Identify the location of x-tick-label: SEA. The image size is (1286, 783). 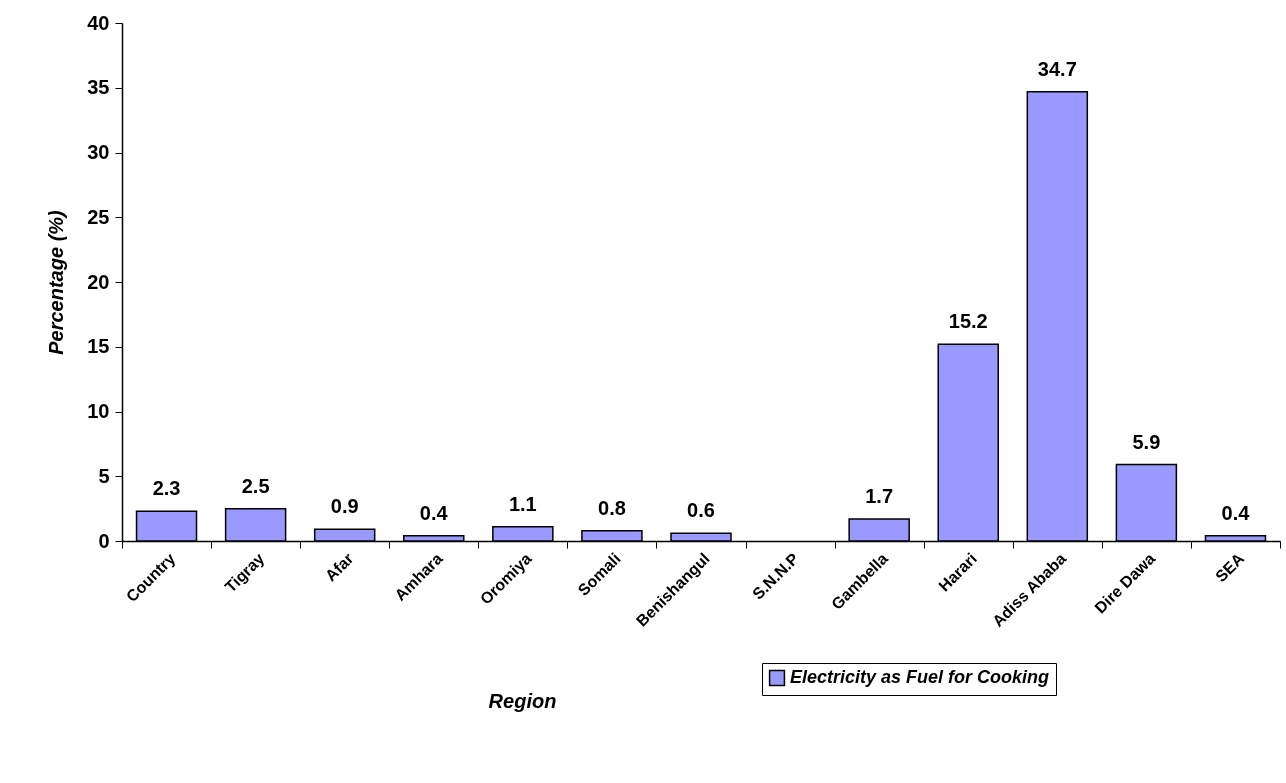
(1229, 567).